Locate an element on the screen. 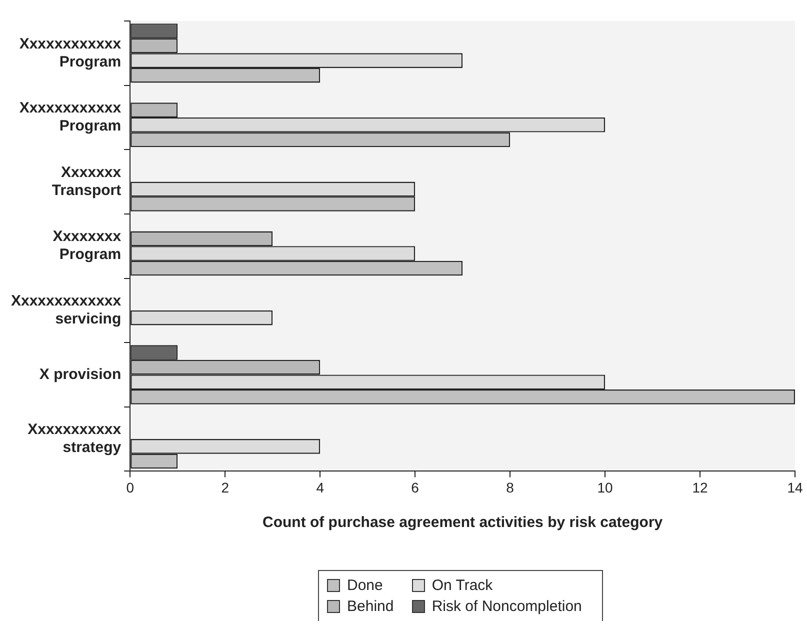  legend-label: Done is located at coordinates (365, 585).